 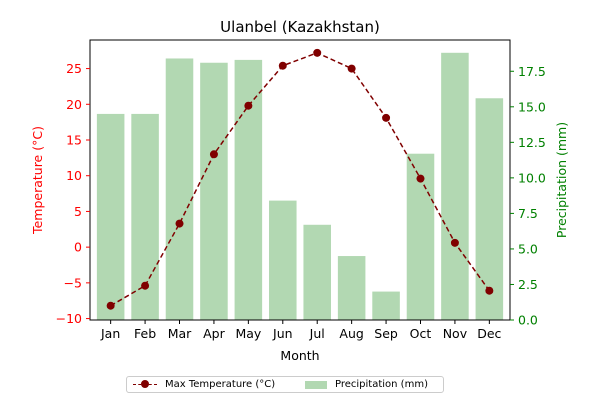 What do you see at coordinates (74, 140) in the screenshot?
I see `left-tick-label-5: 15` at bounding box center [74, 140].